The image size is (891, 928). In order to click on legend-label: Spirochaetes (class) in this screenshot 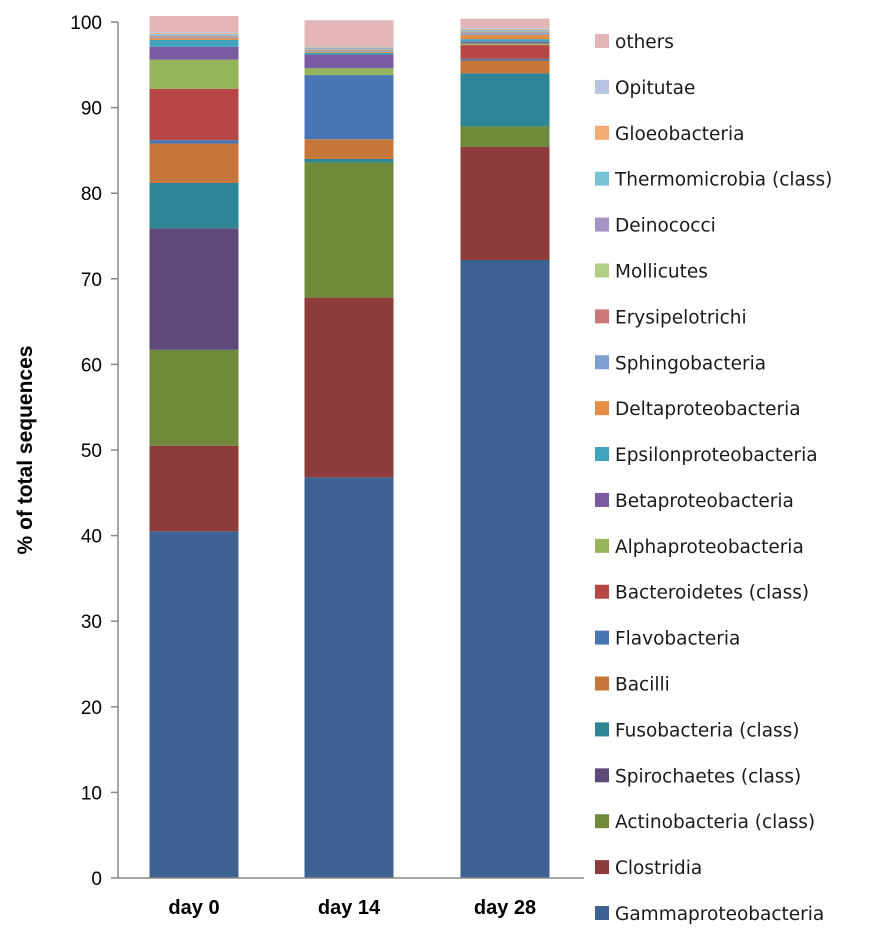, I will do `click(708, 776)`.